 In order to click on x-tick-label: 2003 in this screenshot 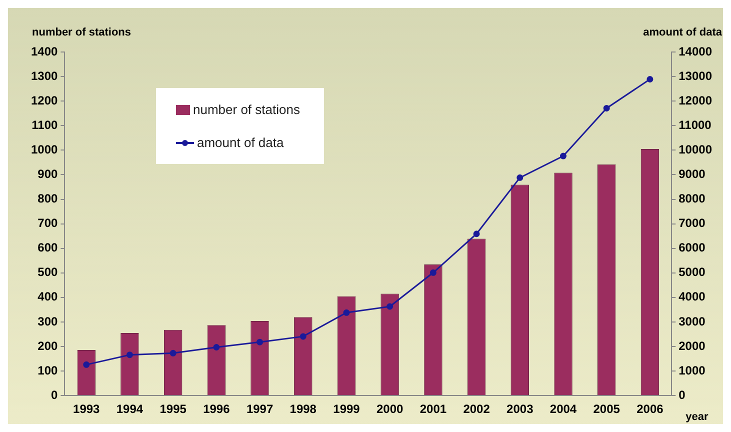, I will do `click(520, 409)`.